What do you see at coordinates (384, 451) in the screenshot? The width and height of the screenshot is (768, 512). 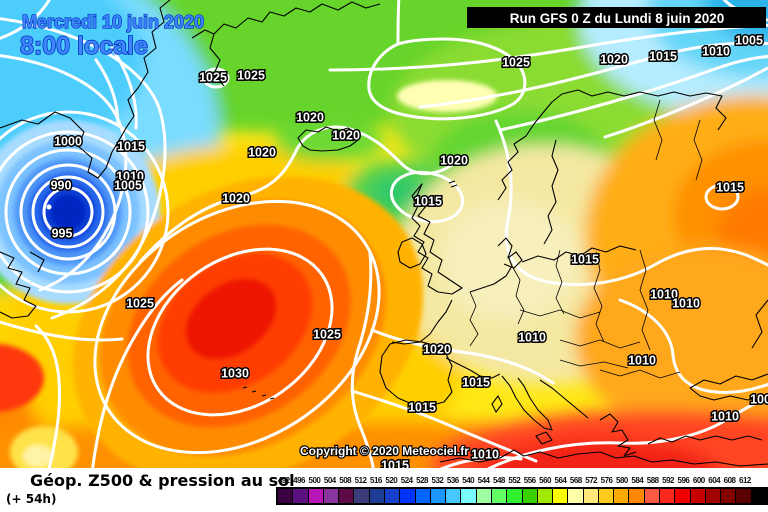 I see `copyright-text: Copyright © 2020 Meteociel.fr` at bounding box center [384, 451].